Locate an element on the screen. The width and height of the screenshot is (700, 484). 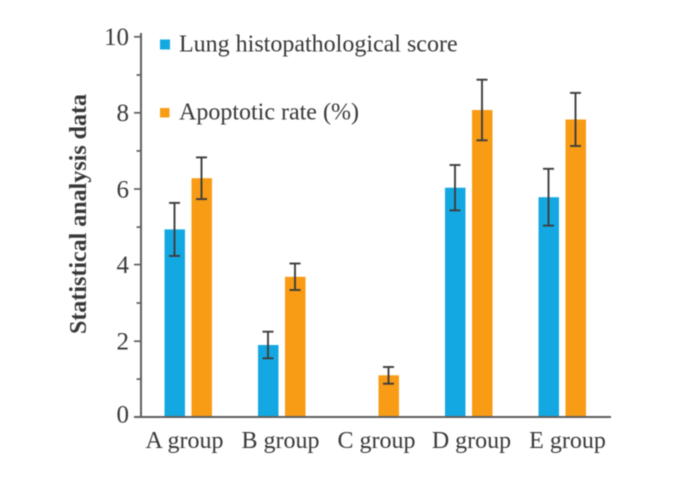
svg-text: Apoptotic rate (%) is located at coordinates (269, 113).